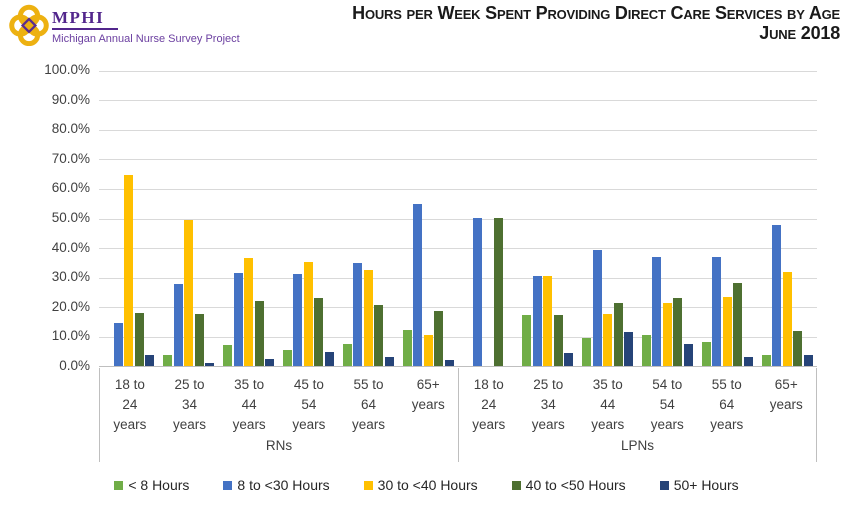 The width and height of the screenshot is (853, 522). I want to click on legend-label-40-to-50-hours: 40 to <50 Hours, so click(575, 485).